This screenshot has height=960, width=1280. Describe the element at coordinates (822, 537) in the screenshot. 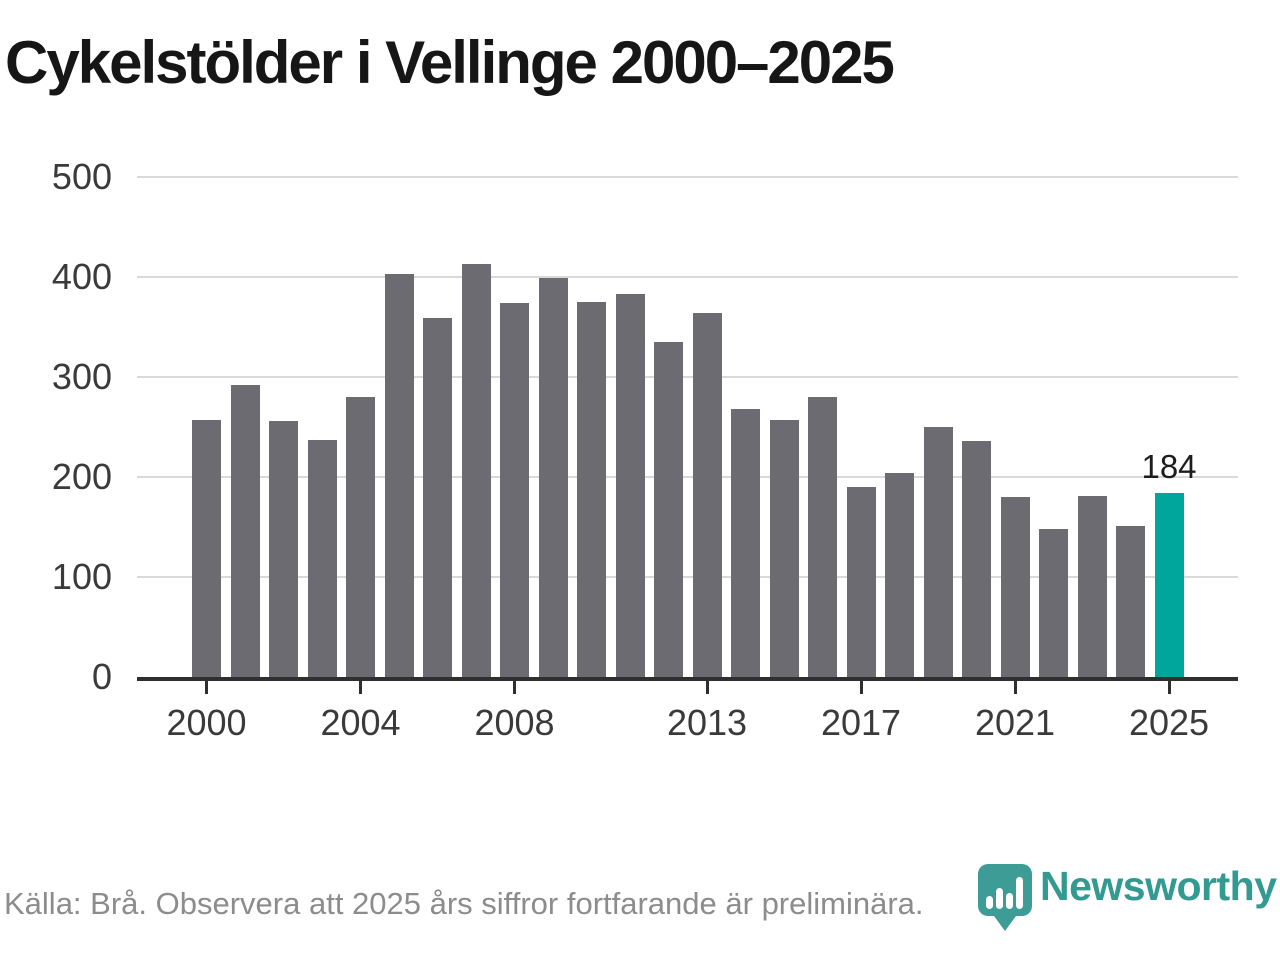

I see `bar-2016` at that location.